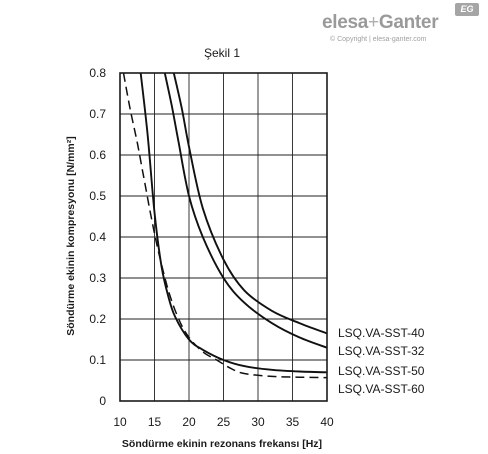 The width and height of the screenshot is (488, 454). I want to click on y-tick-label: 0.8, so click(97, 73).